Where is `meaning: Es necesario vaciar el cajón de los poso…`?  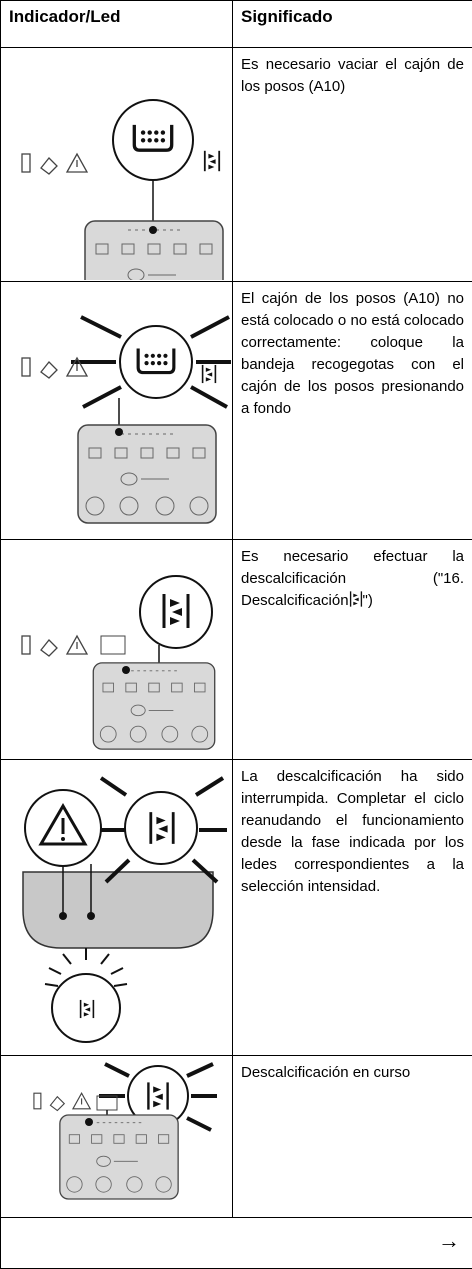 meaning: Es necesario vaciar el cajón de los poso… is located at coordinates (352, 164).